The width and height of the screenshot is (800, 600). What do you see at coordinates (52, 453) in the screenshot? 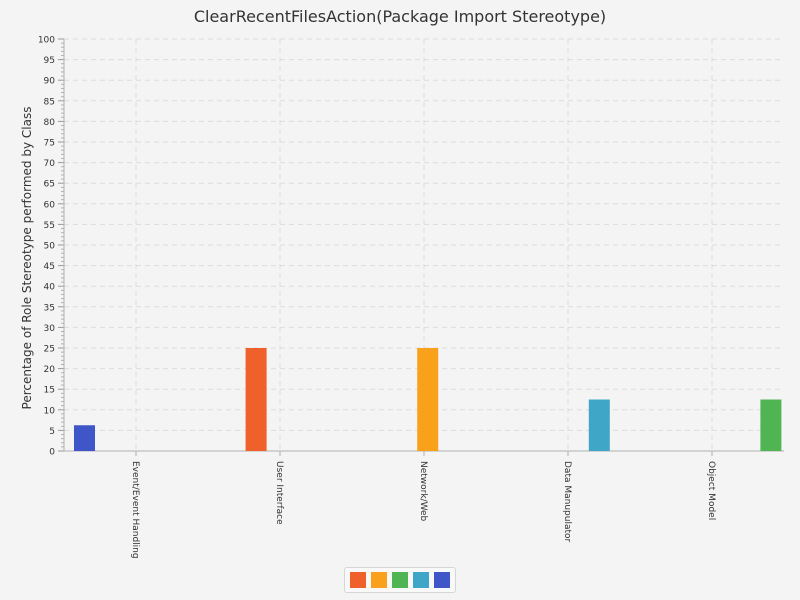
I see `y-tick-label: 0` at bounding box center [52, 453].